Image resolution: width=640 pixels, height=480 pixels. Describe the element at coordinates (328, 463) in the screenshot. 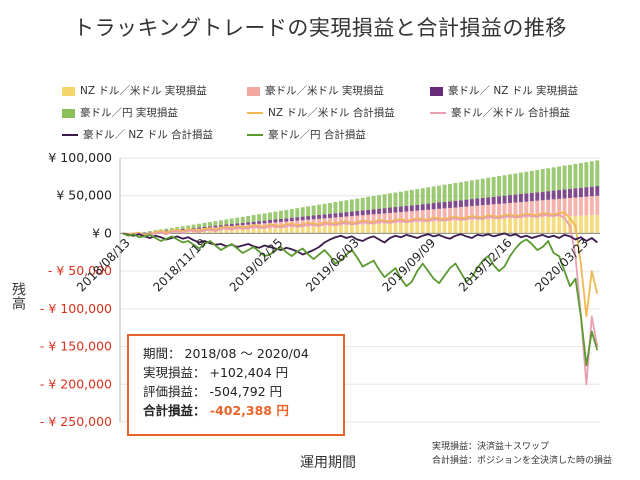

I see `x-axis-label: 運用期間` at that location.